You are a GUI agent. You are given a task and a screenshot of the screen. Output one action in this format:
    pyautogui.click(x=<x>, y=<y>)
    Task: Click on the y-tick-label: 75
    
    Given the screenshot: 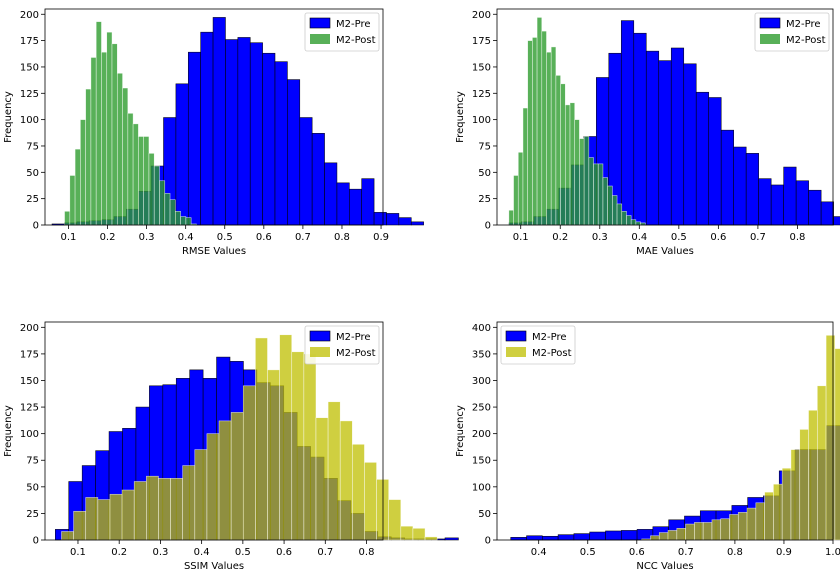 What is the action you would take?
    pyautogui.click(x=484, y=146)
    